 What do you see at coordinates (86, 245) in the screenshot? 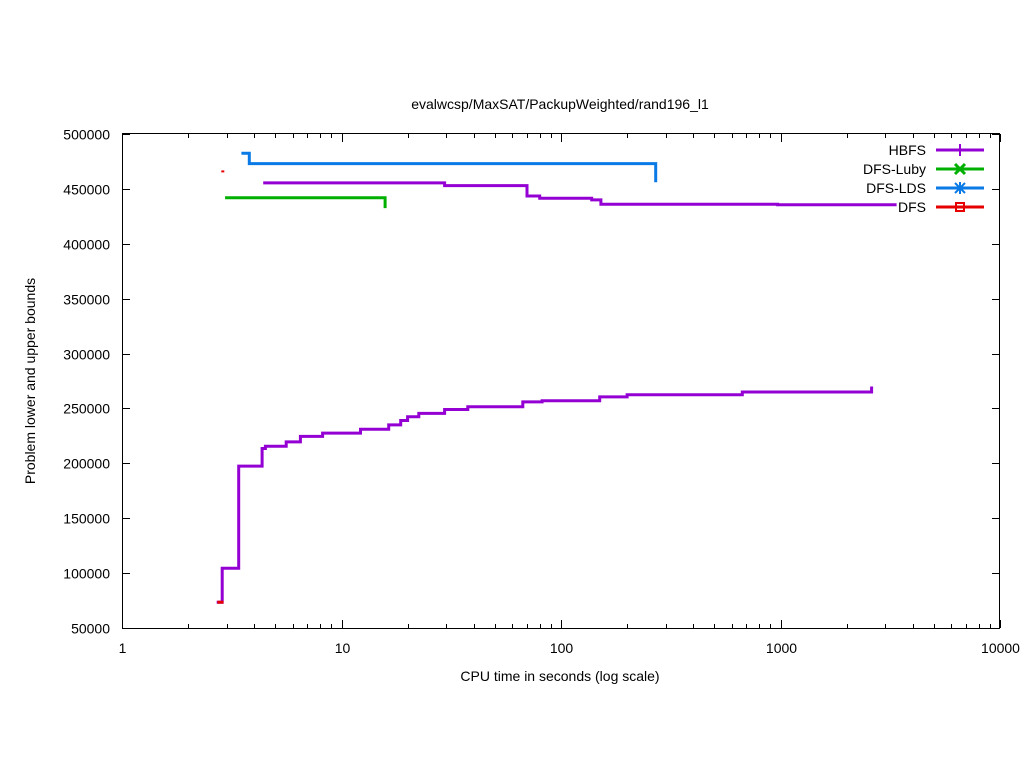
I see `y-tick-label: 400000` at bounding box center [86, 245].